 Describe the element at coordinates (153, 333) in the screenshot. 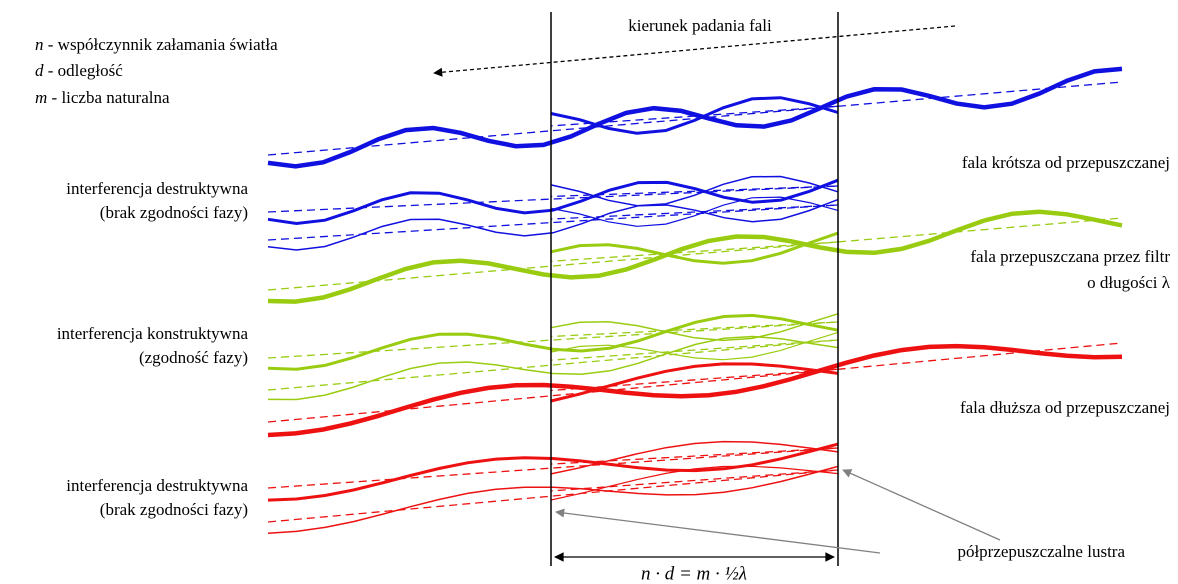

I see `interference-label: interferencja konstruktywna` at that location.